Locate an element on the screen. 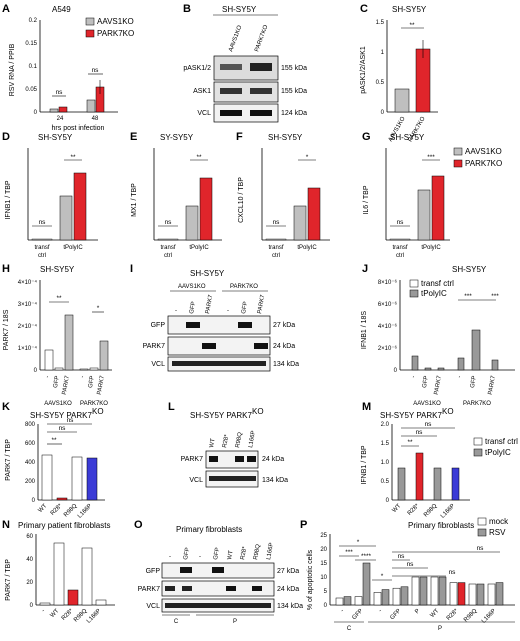 This screenshot has height=641, width=520. xtick-e-ctrl: ctrl is located at coordinates (168, 256).